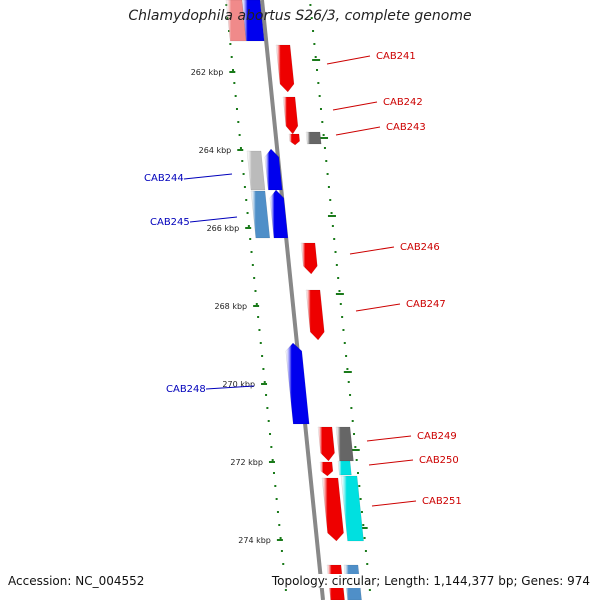  What do you see at coordinates (442, 501) in the screenshot?
I see `gene-label: CAB251` at bounding box center [442, 501].